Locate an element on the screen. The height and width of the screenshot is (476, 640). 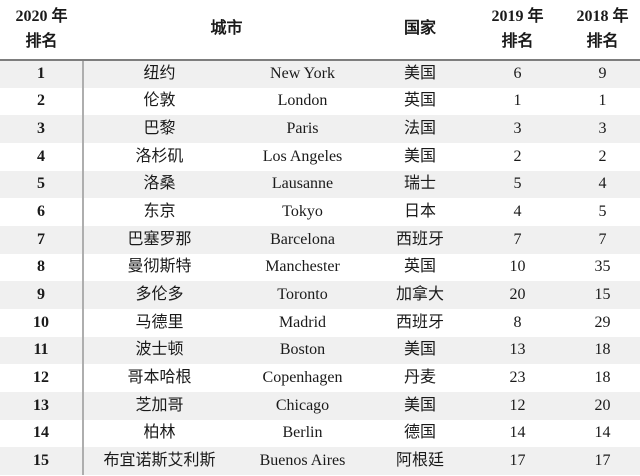
cell-2020-rank: 14 is located at coordinates (42, 433).